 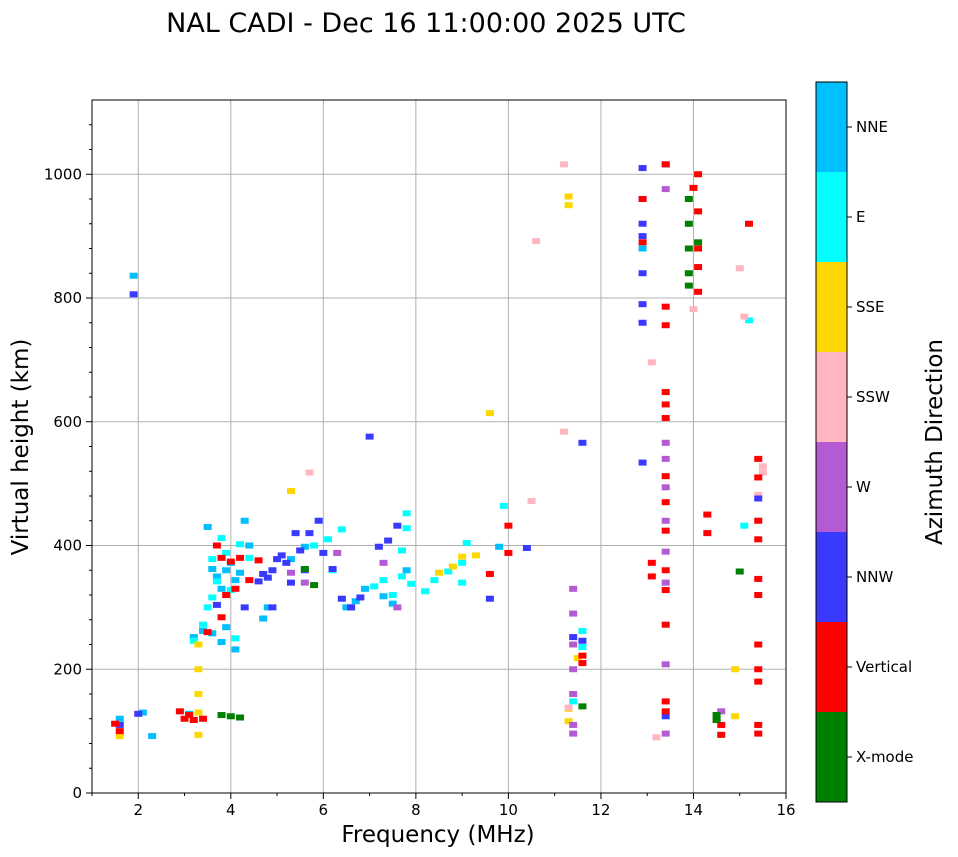 I want to click on azimuth-colorbar: X-mode Vertical NNW W SSW SSE E NNE, so click(x=864, y=442).